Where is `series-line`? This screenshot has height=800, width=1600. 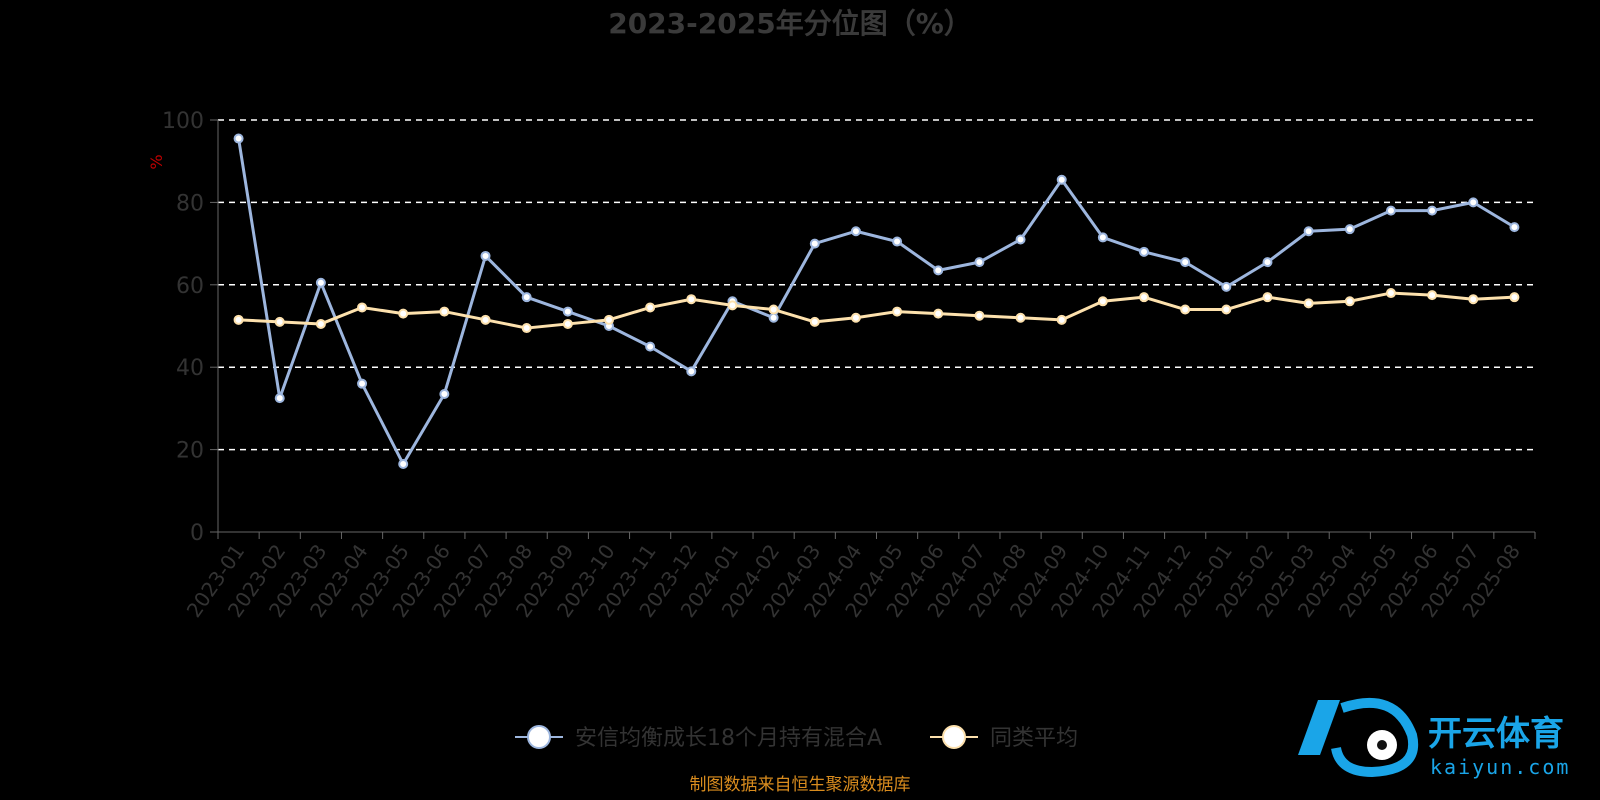
series-line is located at coordinates (876, 310).